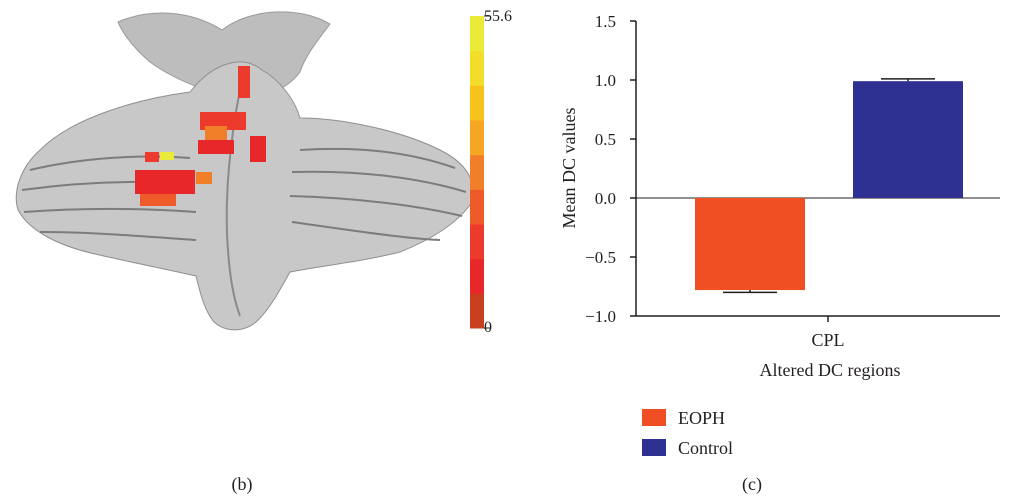  What do you see at coordinates (654, 417) in the screenshot?
I see `legend-swatch-eoph` at bounding box center [654, 417].